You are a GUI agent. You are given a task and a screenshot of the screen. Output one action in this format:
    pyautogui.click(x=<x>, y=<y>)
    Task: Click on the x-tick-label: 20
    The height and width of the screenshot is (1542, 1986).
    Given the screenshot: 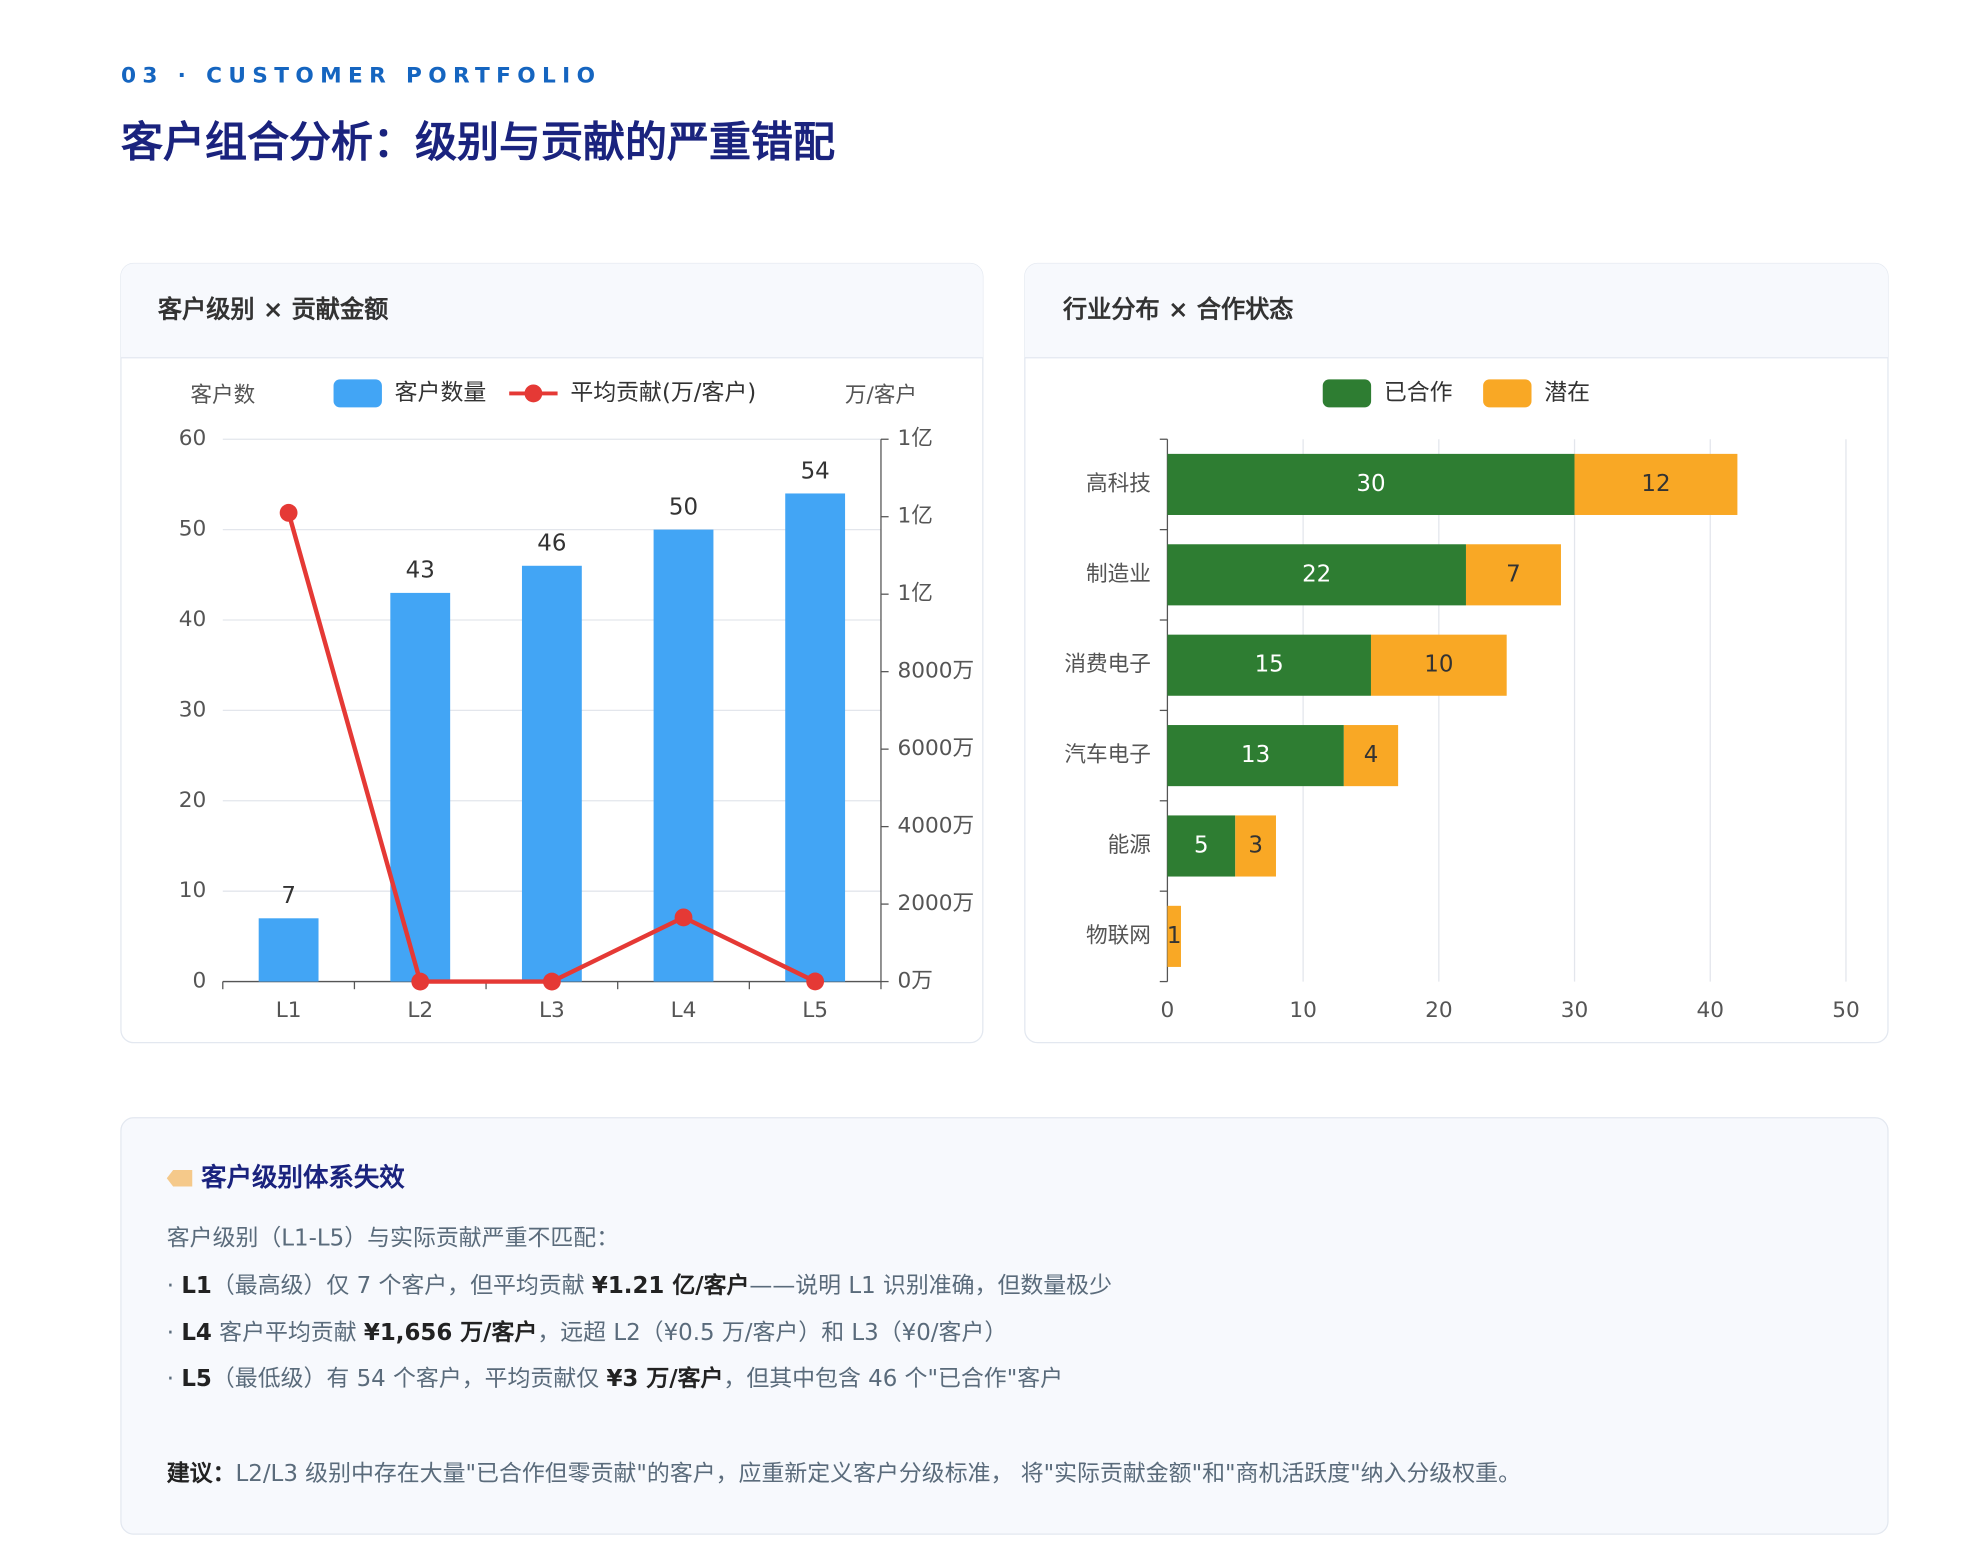 What is the action you would take?
    pyautogui.click(x=1439, y=1010)
    